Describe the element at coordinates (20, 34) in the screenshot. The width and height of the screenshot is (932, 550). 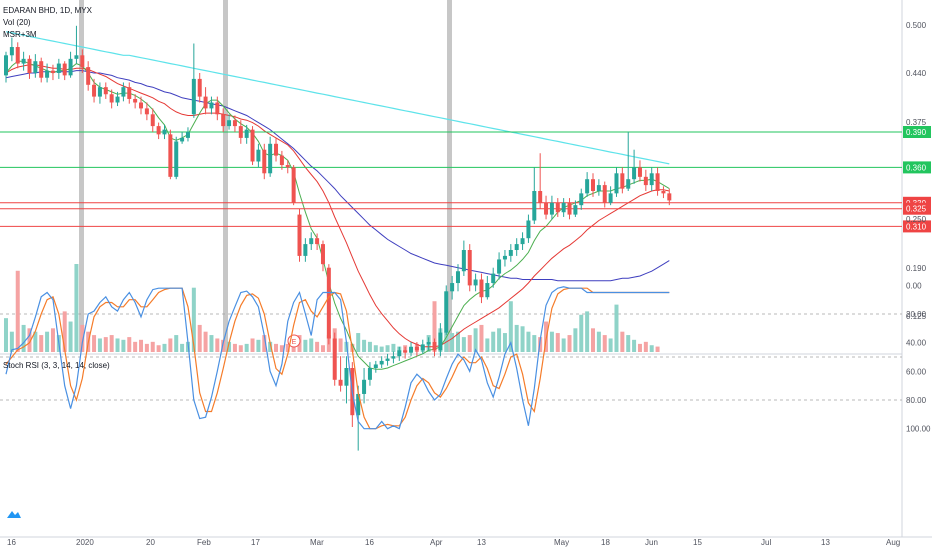
I see `msr-legend: MSR+3M` at that location.